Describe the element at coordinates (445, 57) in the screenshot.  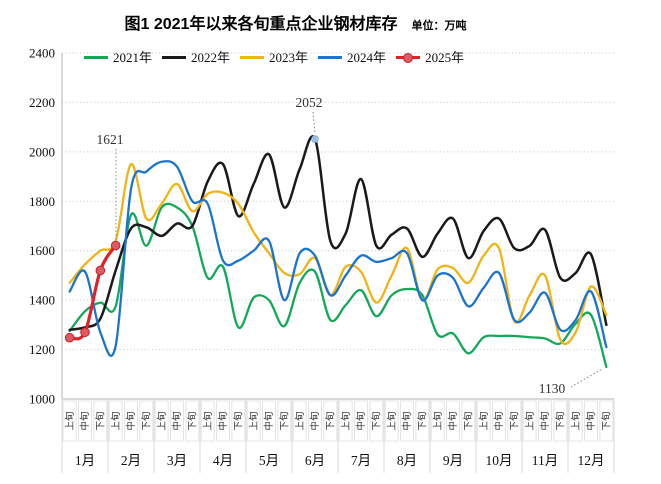
I see `legend-label-2025: 2025年` at that location.